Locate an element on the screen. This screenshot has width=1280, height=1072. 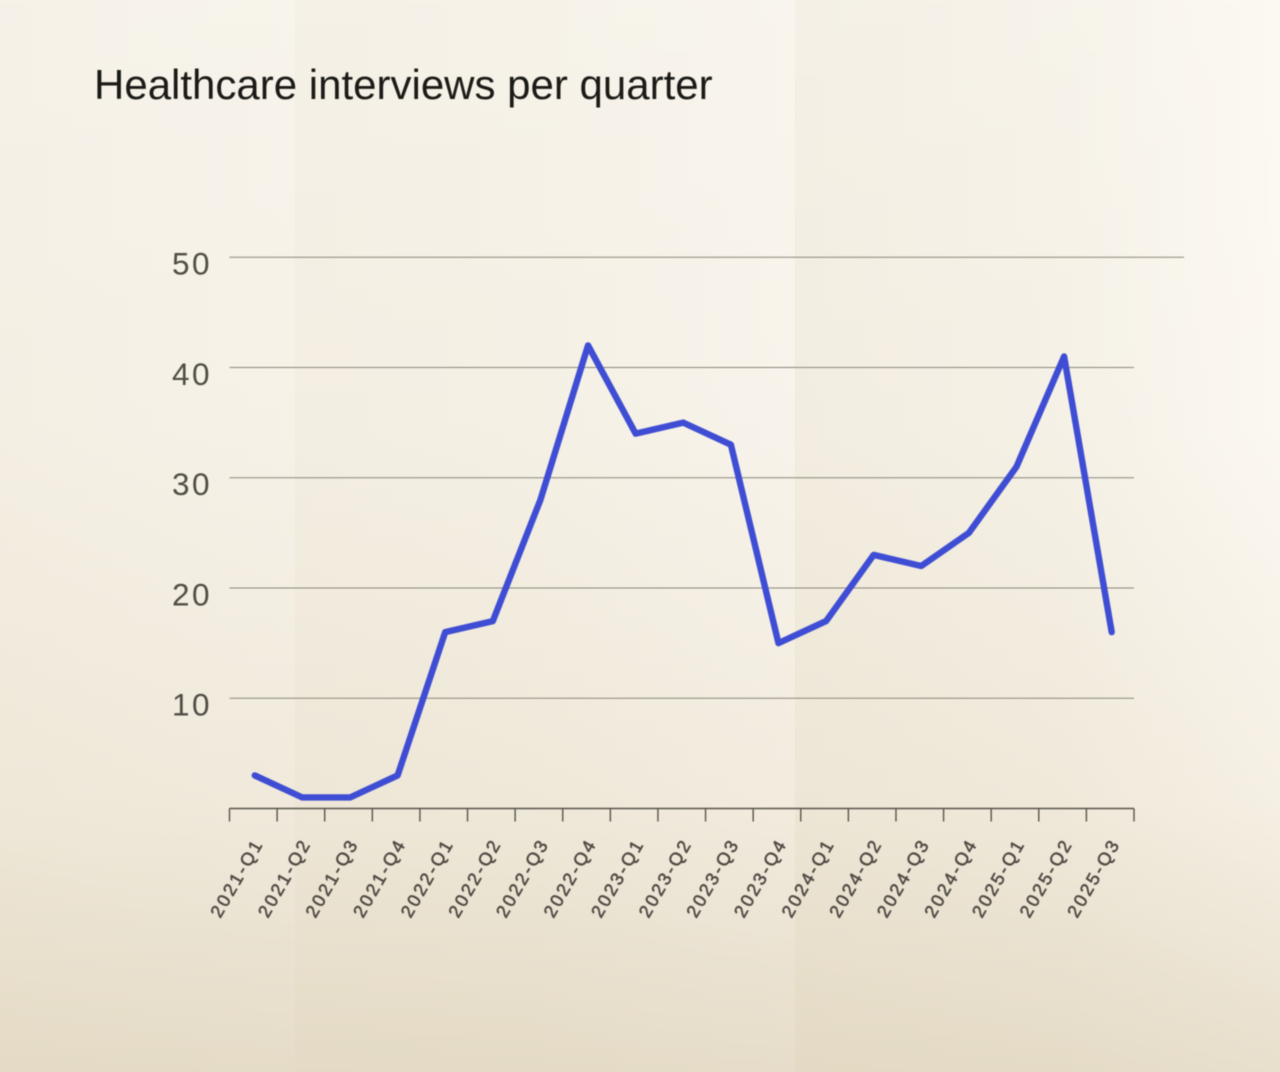
svg-text: 30 is located at coordinates (192, 484).